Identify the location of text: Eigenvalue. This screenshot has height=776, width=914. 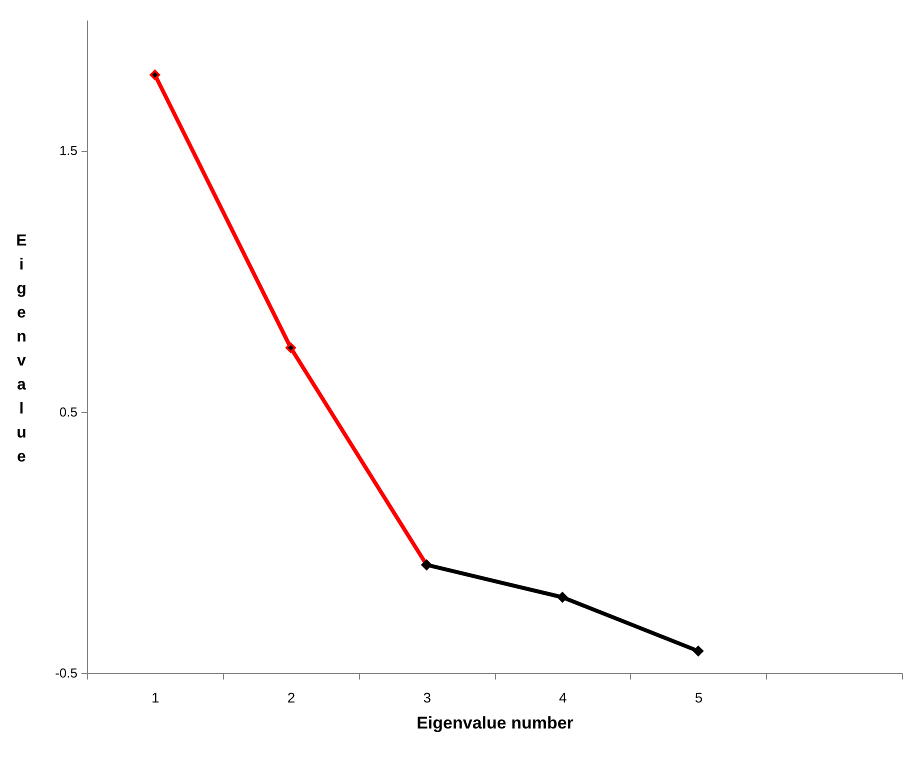
(21, 349).